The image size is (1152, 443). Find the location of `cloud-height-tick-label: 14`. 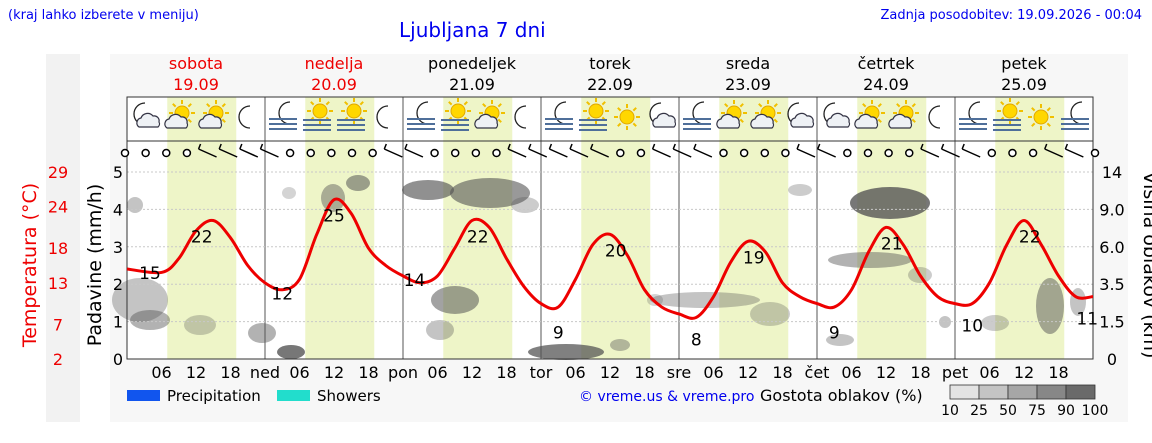

cloud-height-tick-label: 14 is located at coordinates (1112, 172).